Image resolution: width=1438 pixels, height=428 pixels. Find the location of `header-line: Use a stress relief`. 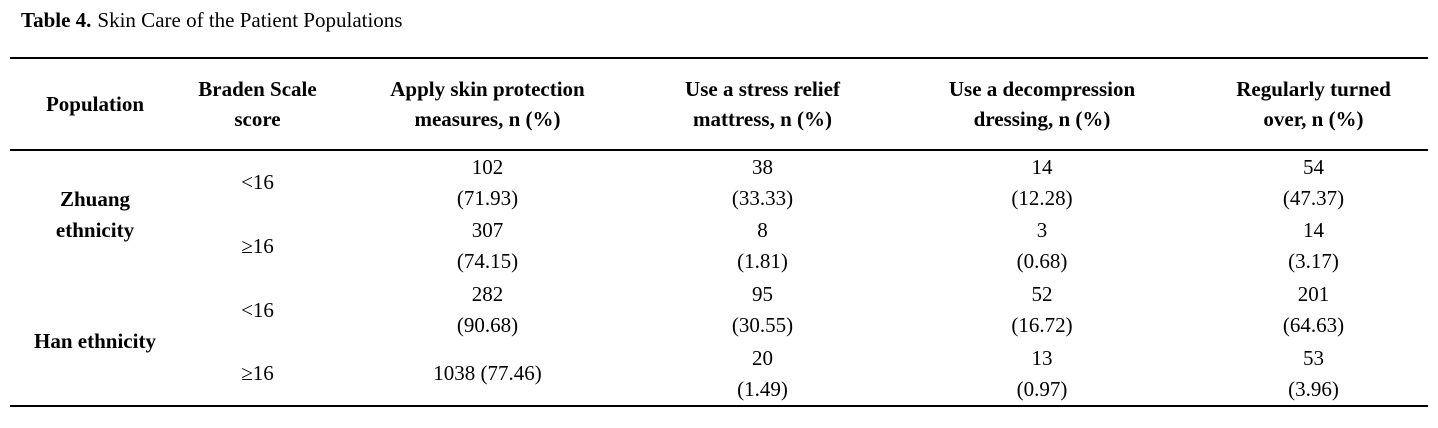

header-line: Use a stress relief is located at coordinates (762, 89).